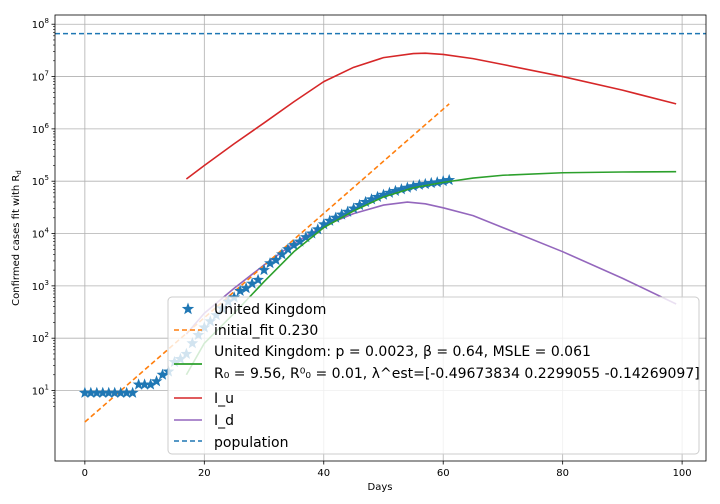 This screenshot has height=504, width=720. What do you see at coordinates (41, 234) in the screenshot?
I see `y-tick-label: 10⁴` at bounding box center [41, 234].